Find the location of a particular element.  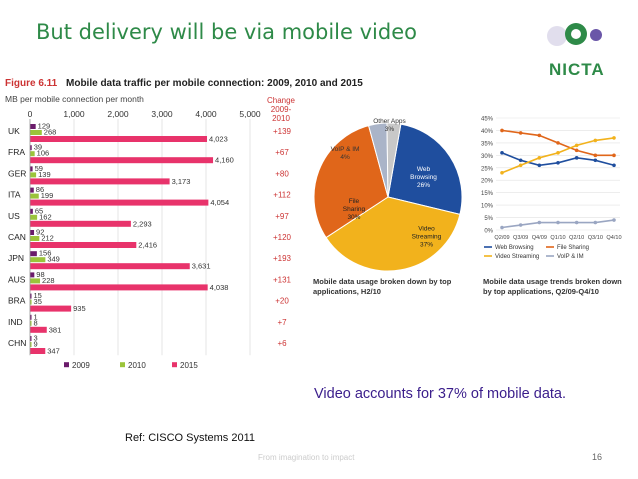

line-x-tick-label: Q3/10 is located at coordinates (595, 238).